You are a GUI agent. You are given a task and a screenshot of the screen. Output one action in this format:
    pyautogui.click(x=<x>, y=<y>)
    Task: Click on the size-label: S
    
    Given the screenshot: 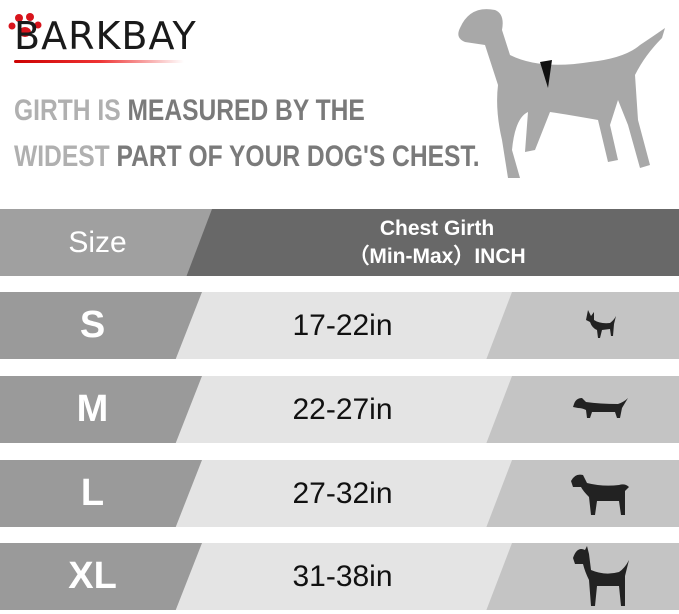 What is the action you would take?
    pyautogui.click(x=92, y=325)
    